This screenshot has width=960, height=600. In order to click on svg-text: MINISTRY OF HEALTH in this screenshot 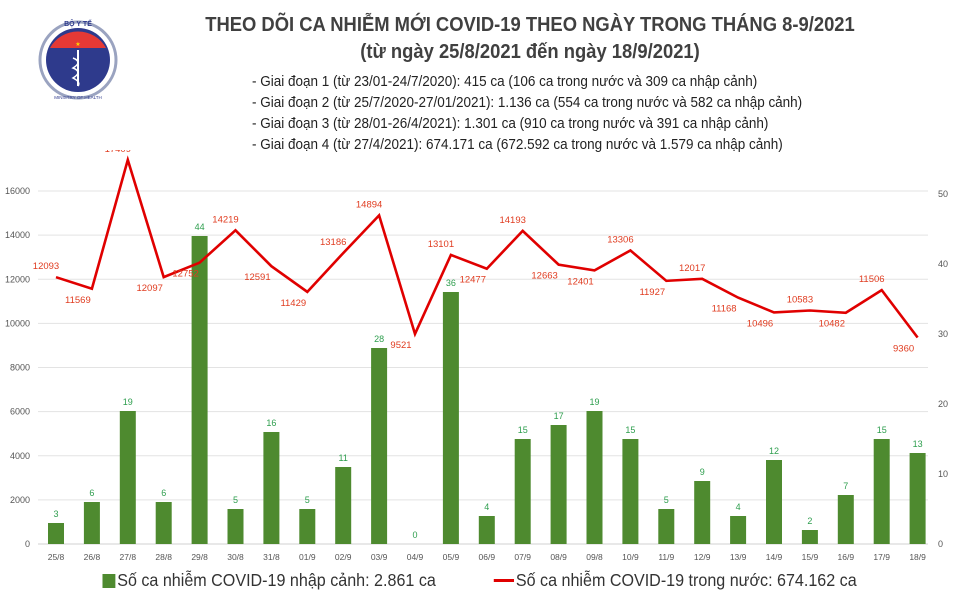, I will do `click(78, 97)`.